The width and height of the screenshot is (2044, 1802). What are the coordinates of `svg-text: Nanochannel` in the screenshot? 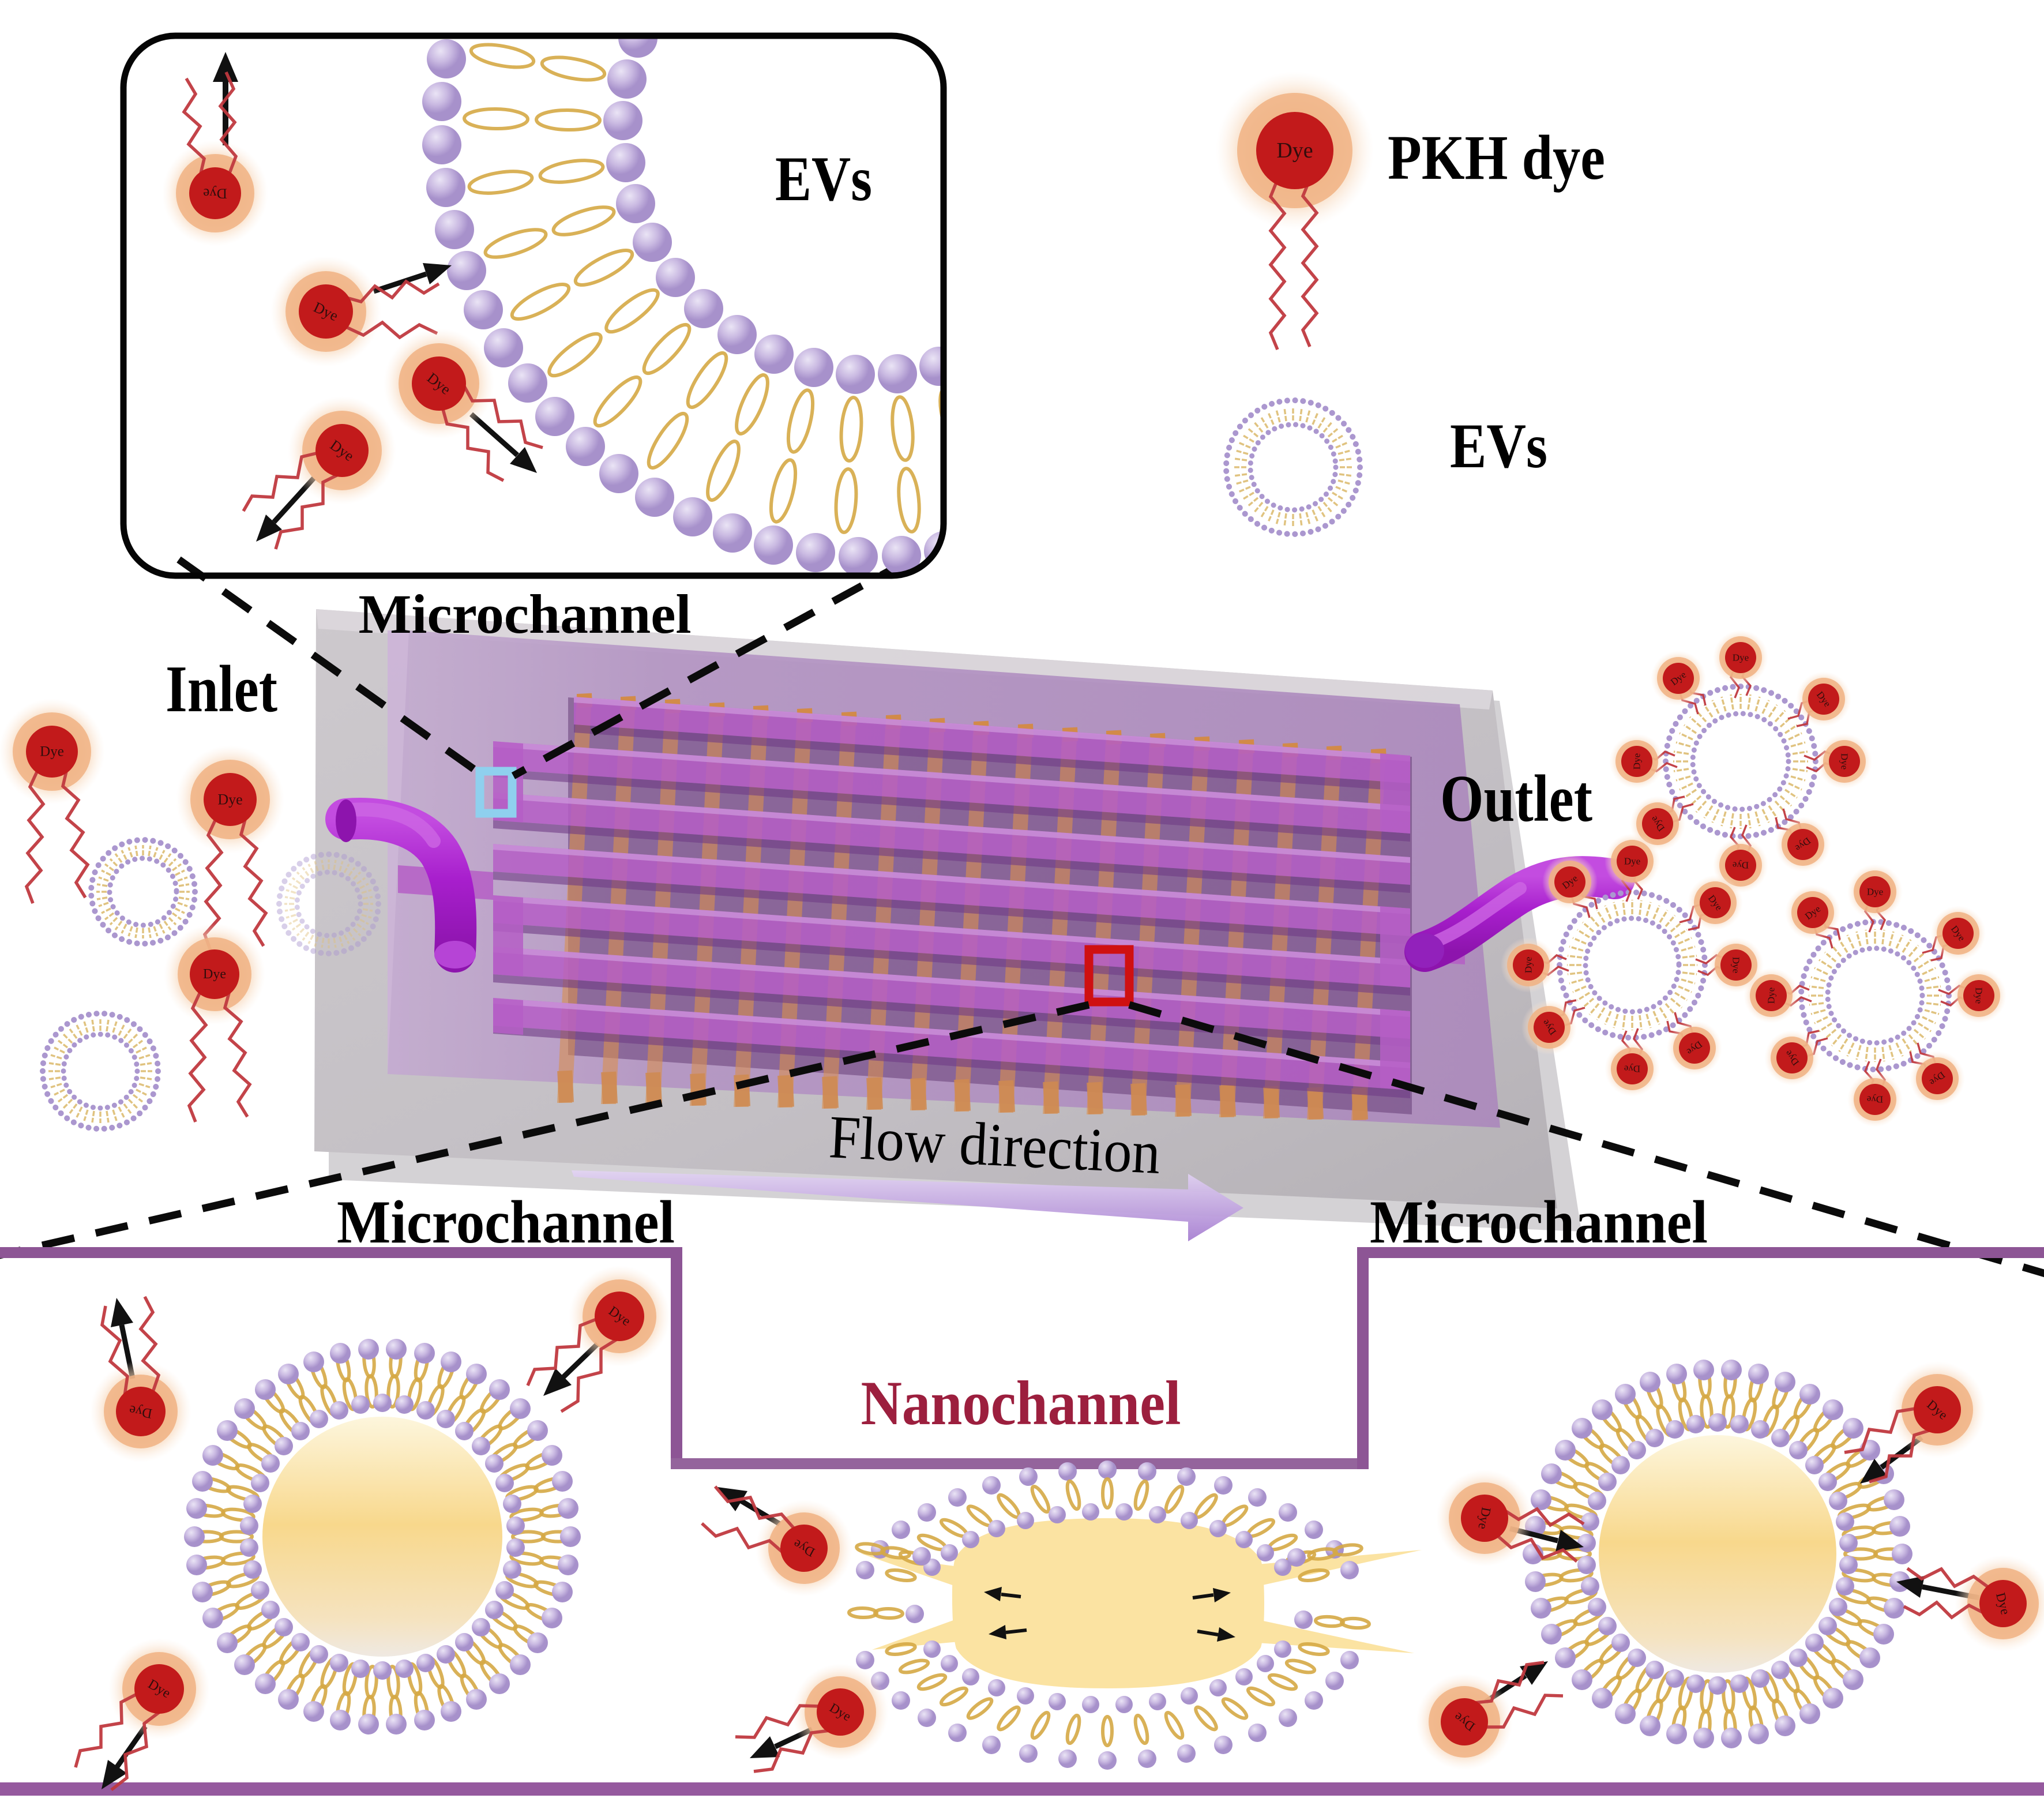 It's located at (1021, 1403).